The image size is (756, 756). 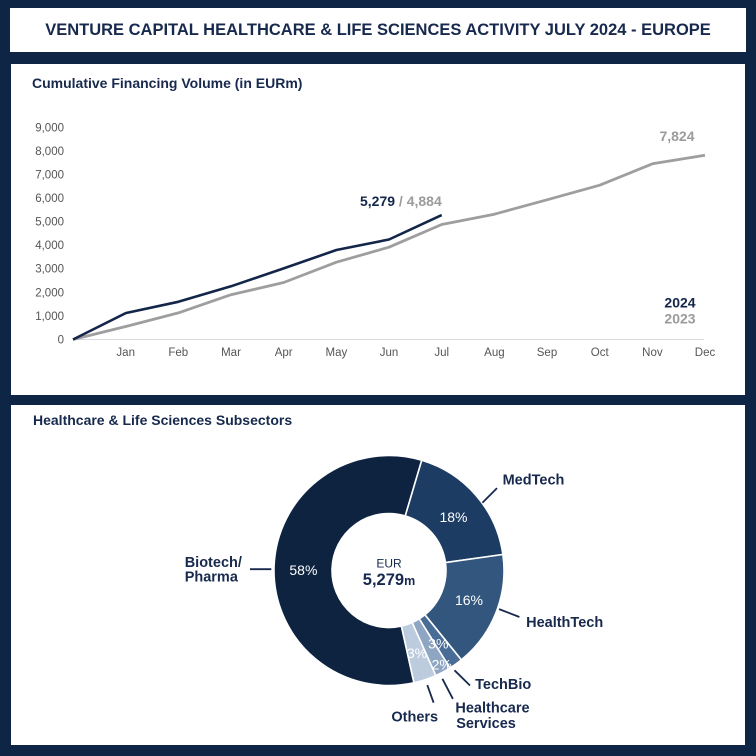 I want to click on svg-text: Sep, so click(x=547, y=353).